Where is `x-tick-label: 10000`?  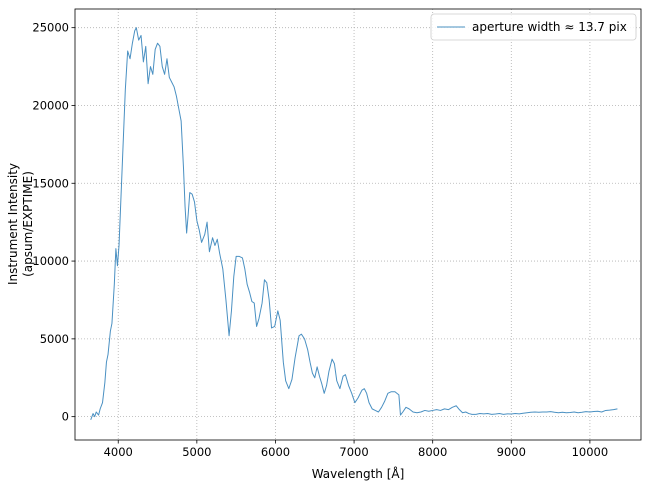 x-tick-label: 10000 is located at coordinates (590, 452).